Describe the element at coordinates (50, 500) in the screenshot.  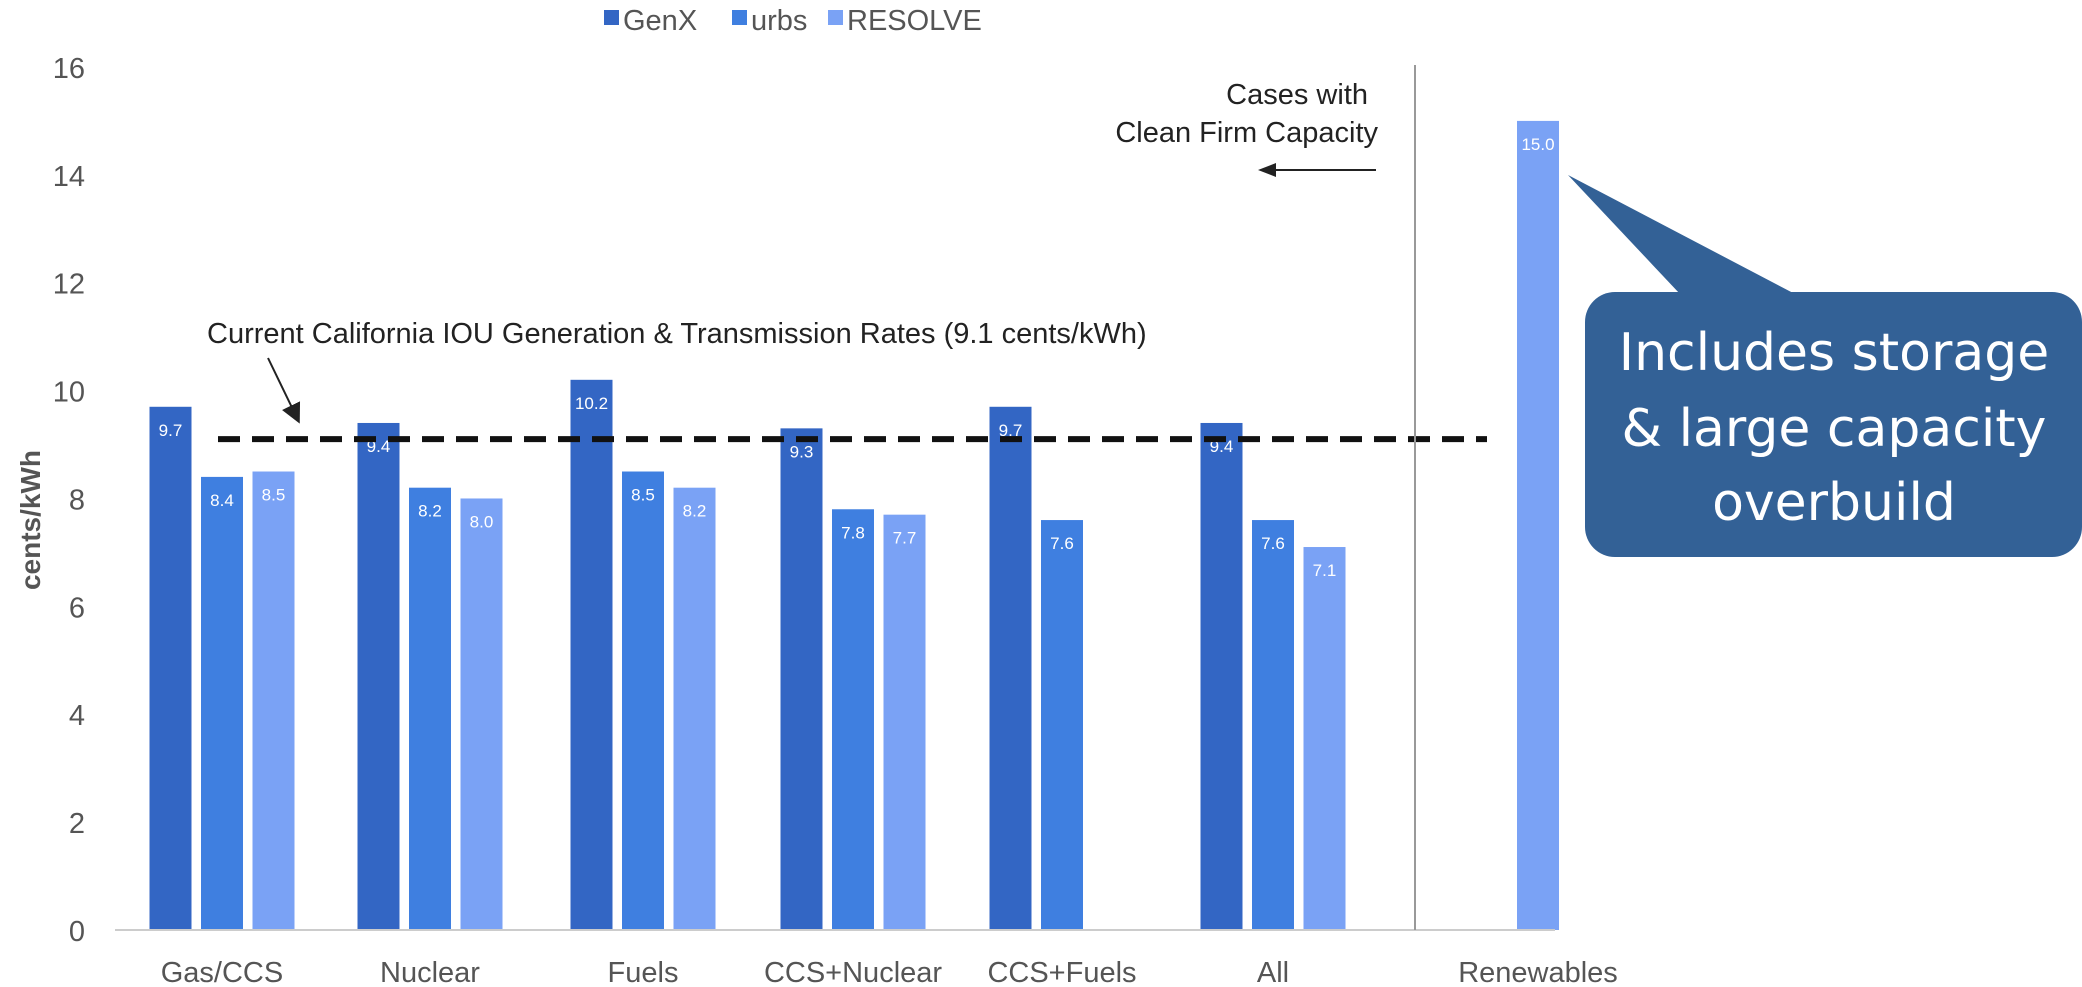
I see `y-axis: 0 2 4 6 8 10 12 14 16 cents/kWh` at that location.